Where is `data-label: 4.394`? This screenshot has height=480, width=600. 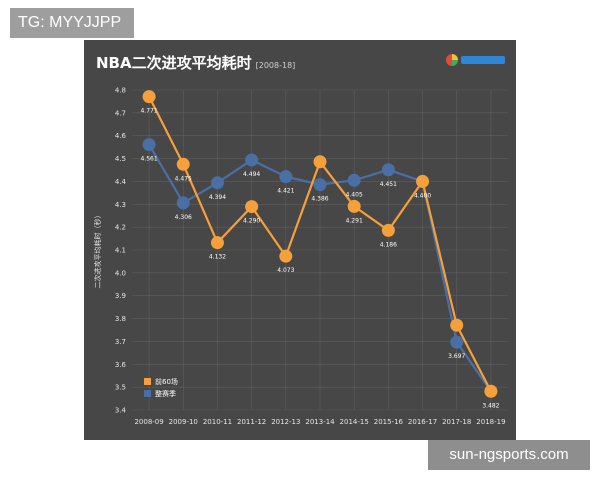 data-label: 4.394 is located at coordinates (217, 197).